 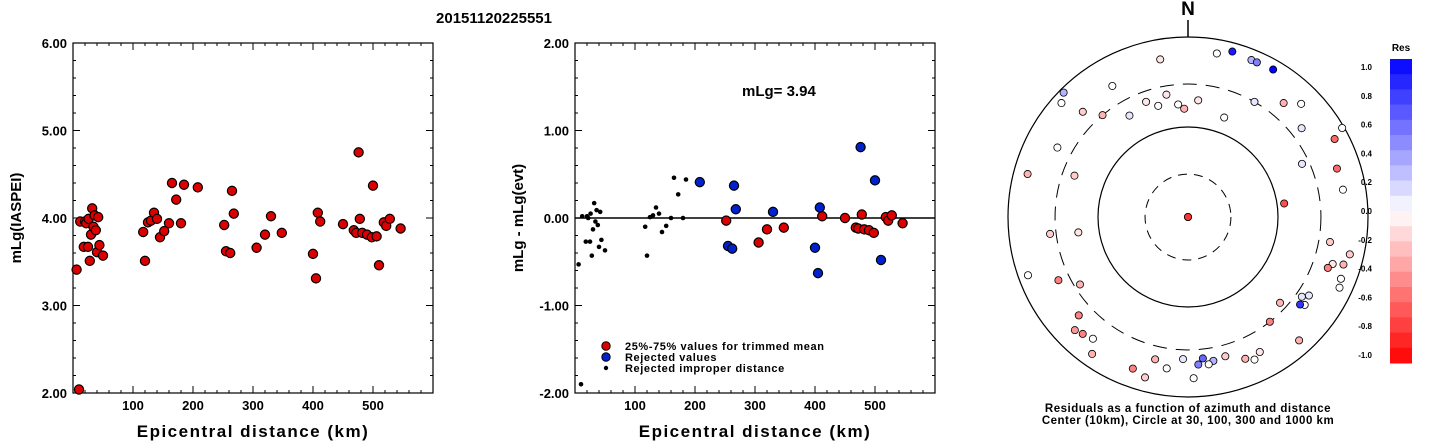 What do you see at coordinates (373, 405) in the screenshot?
I see `x-tick-label: 500` at bounding box center [373, 405].